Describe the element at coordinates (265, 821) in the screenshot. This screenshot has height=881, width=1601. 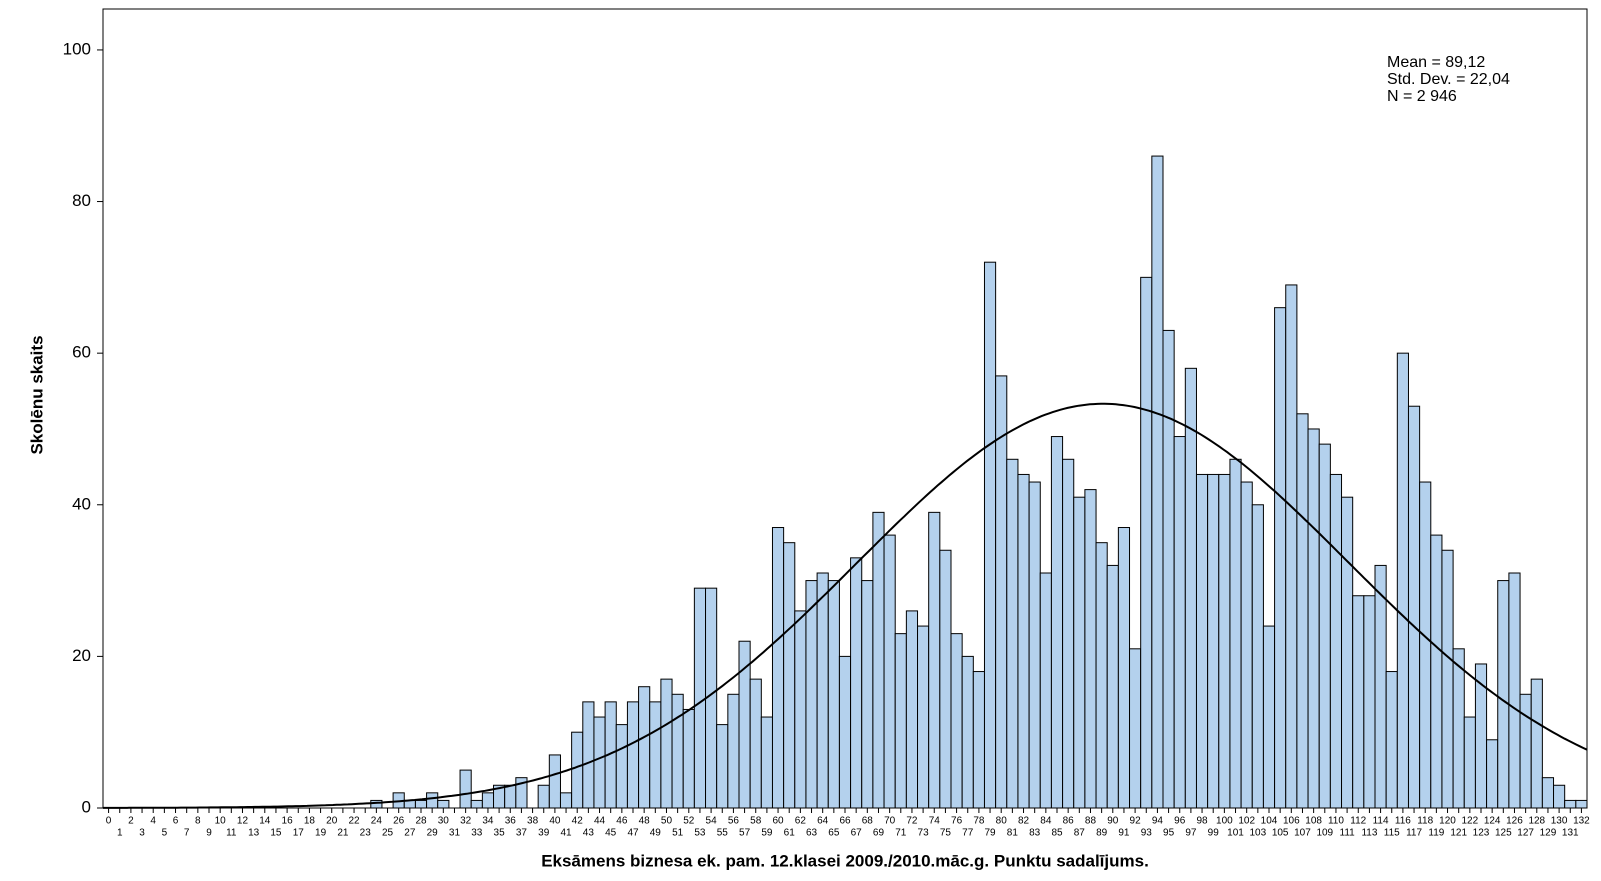
I see `x-tick-label: 14` at that location.